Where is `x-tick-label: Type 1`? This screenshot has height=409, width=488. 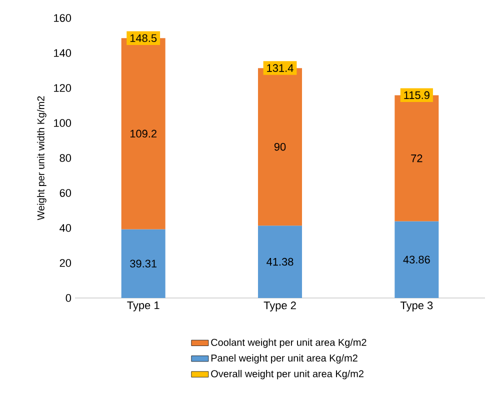 x-tick-label: Type 1 is located at coordinates (143, 307).